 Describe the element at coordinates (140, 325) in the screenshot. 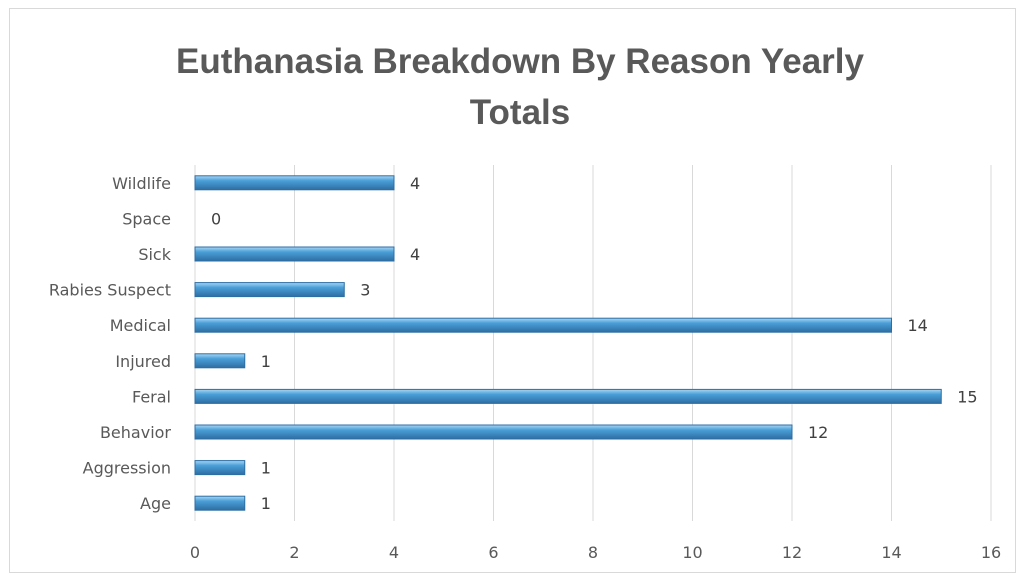

I see `category-label-medical: Medical` at that location.